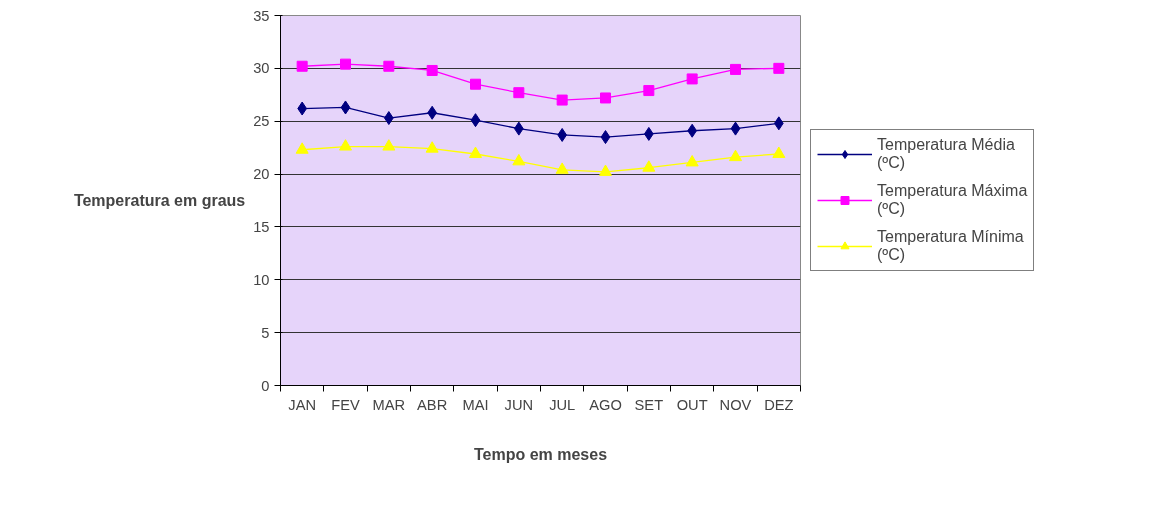 The image size is (1159, 505). Describe the element at coordinates (302, 404) in the screenshot. I see `x-tick-label: JAN` at that location.